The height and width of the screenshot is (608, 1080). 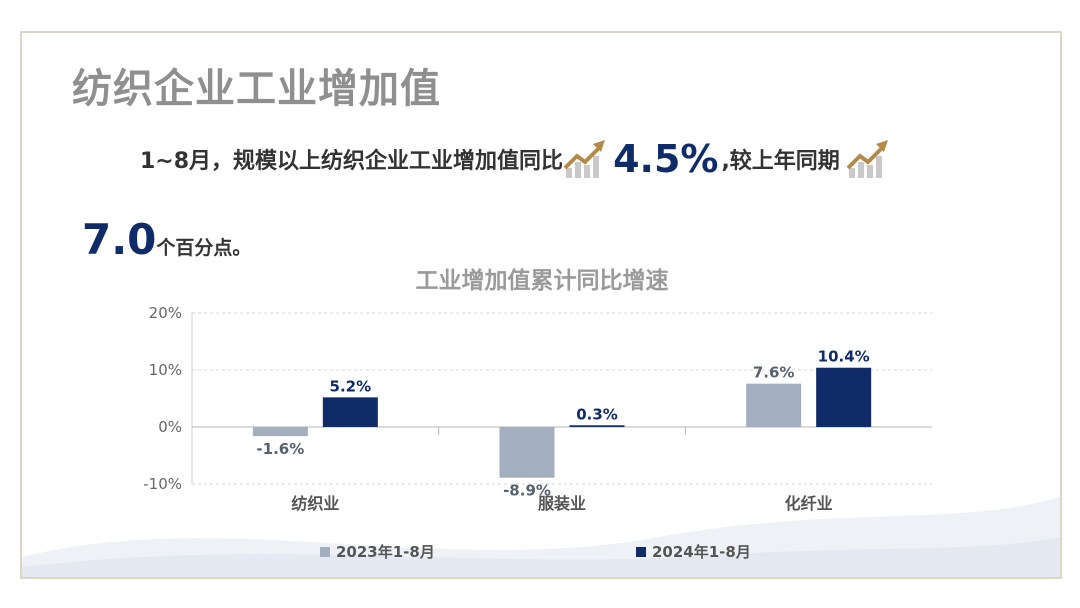 I want to click on y-tick-label: 20%, so click(x=165, y=313).